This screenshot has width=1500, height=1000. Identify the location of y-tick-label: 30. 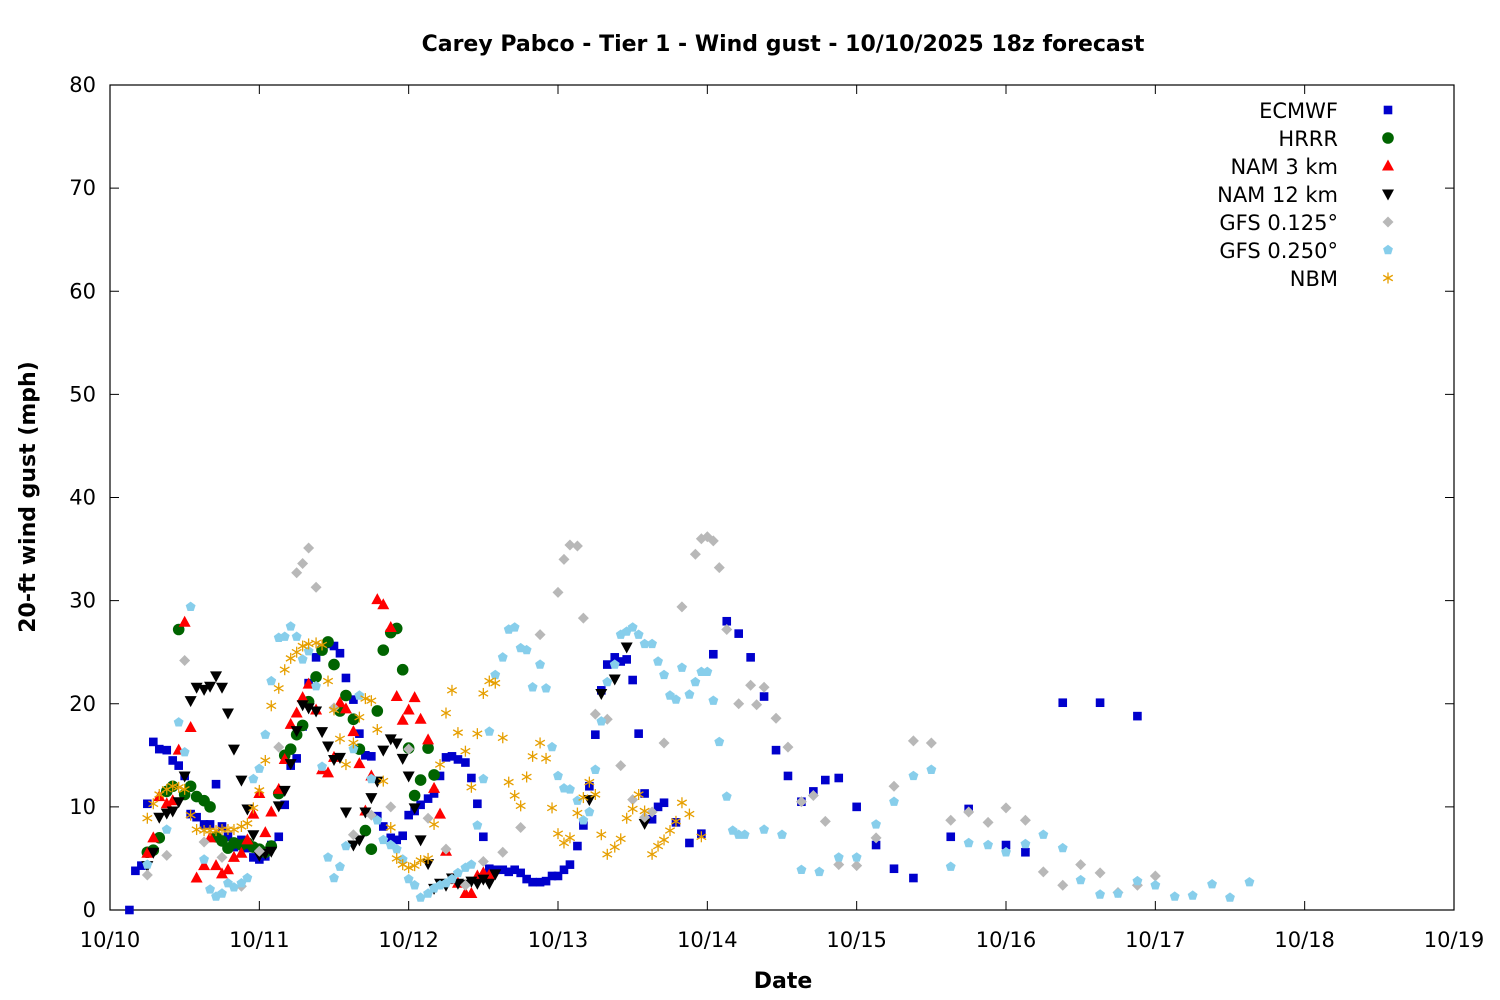
(82, 601).